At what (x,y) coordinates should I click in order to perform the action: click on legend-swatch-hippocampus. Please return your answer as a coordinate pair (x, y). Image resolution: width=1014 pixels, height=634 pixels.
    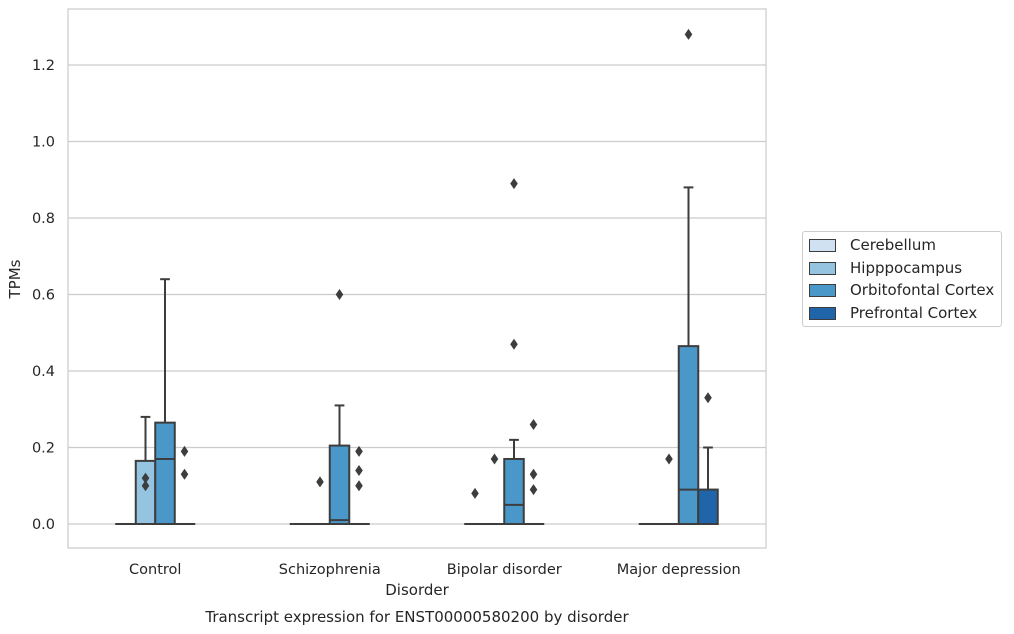
    Looking at the image, I should click on (822, 268).